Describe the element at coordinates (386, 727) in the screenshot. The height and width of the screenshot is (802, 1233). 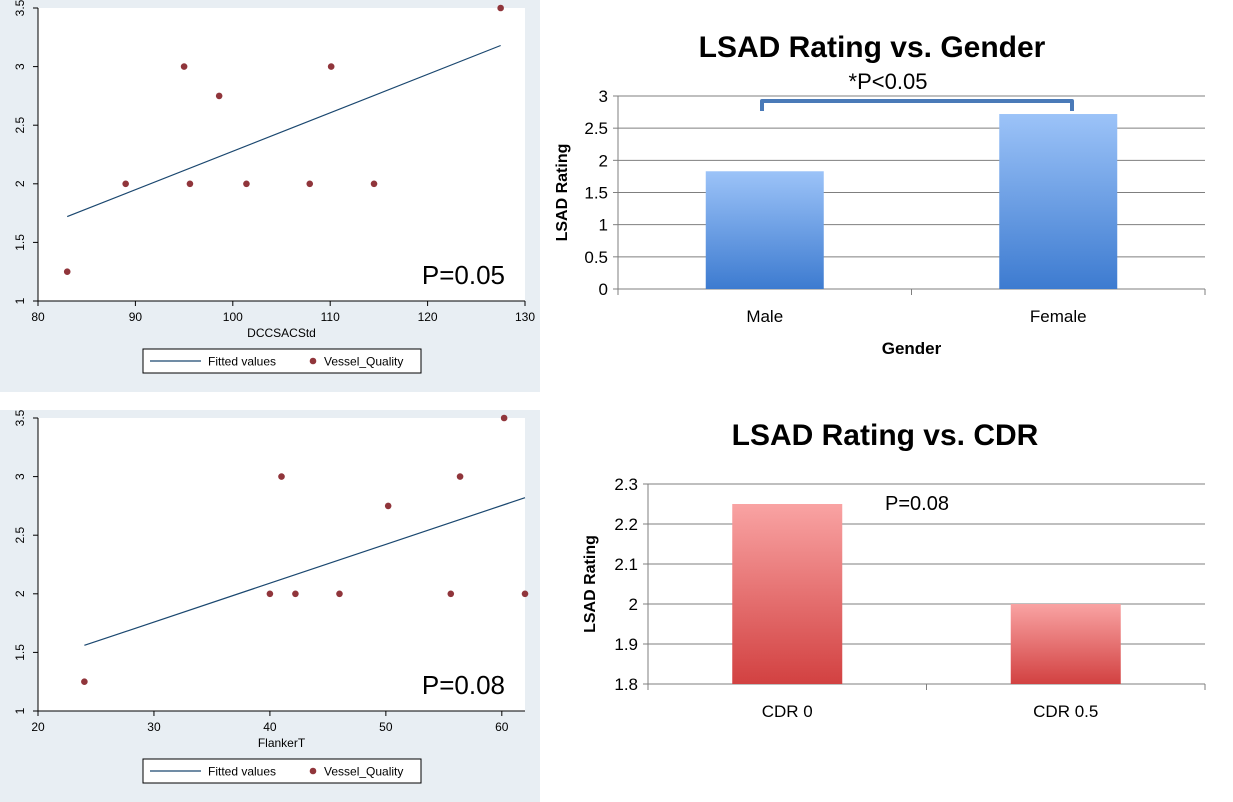
I see `x-tick-label: 50` at that location.